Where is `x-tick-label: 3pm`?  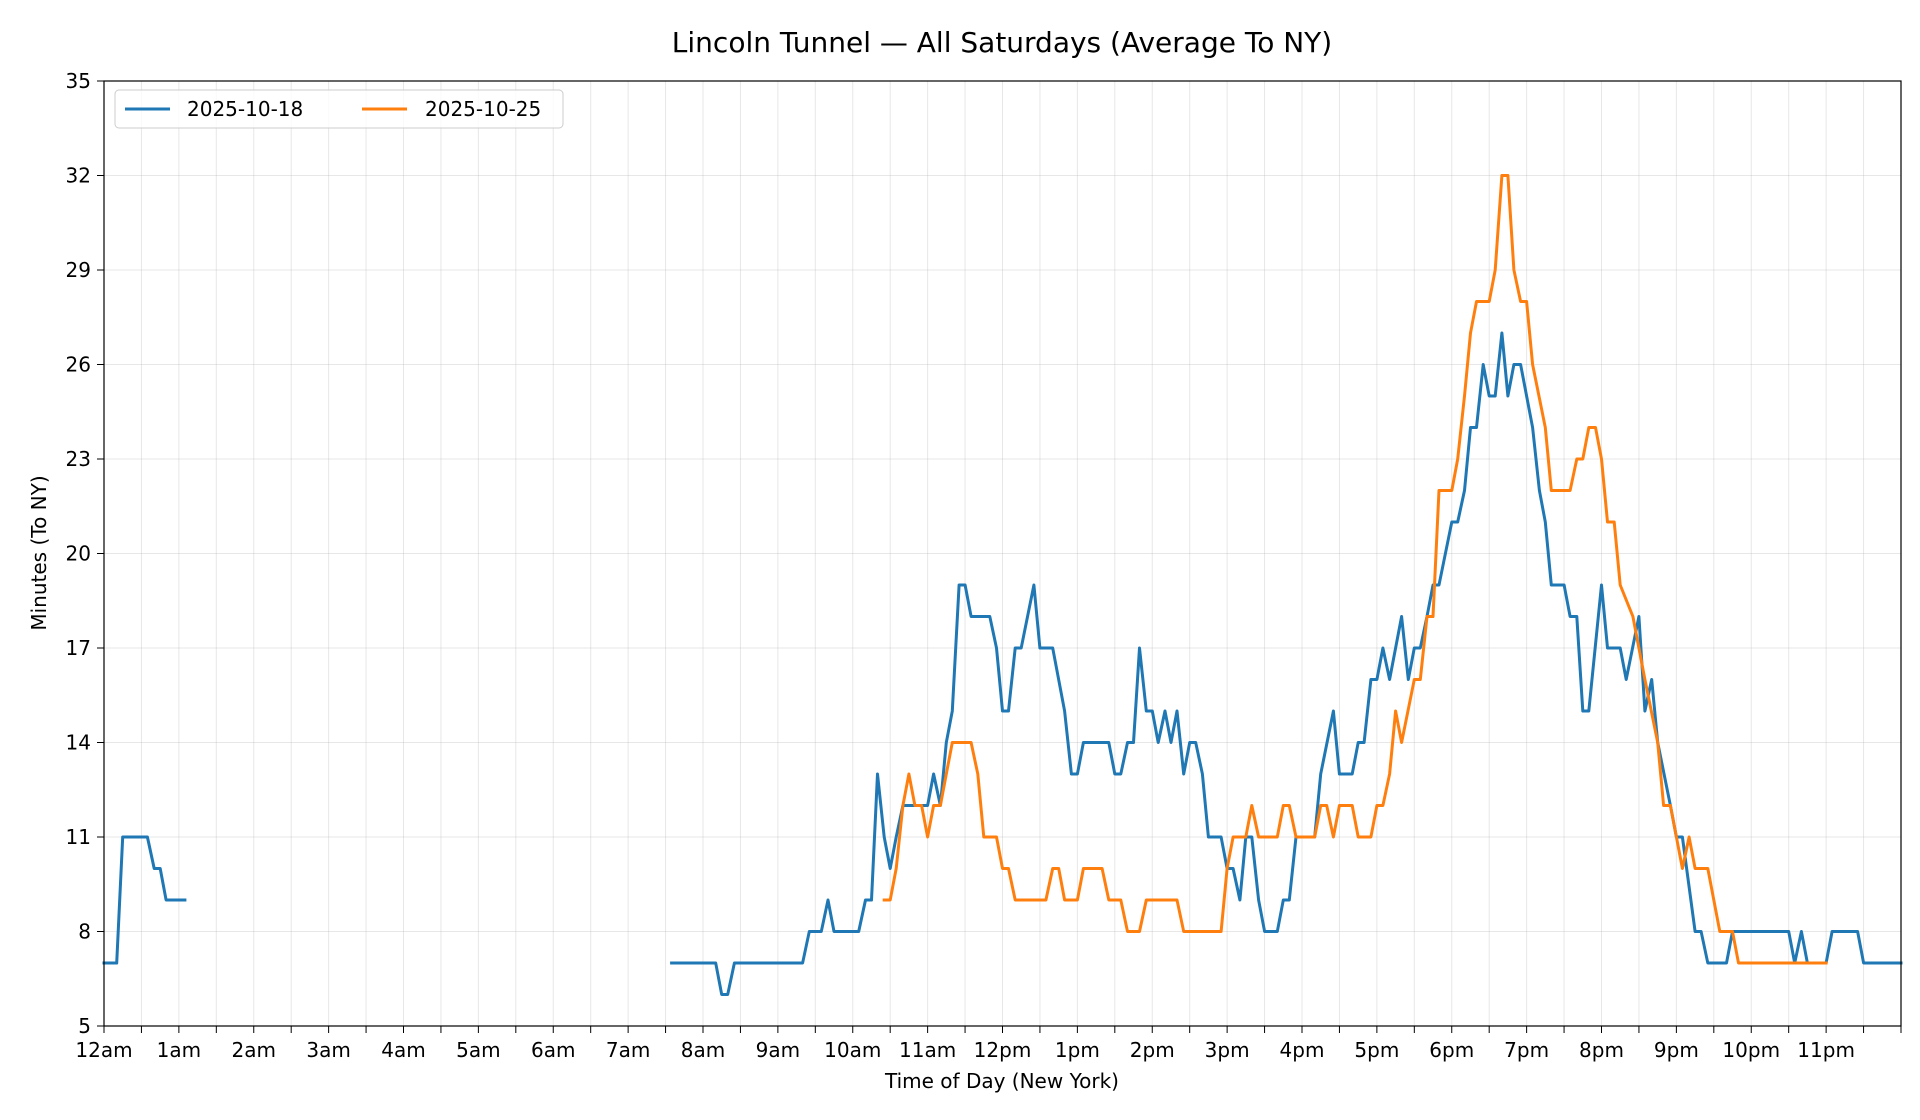 x-tick-label: 3pm is located at coordinates (1227, 1050).